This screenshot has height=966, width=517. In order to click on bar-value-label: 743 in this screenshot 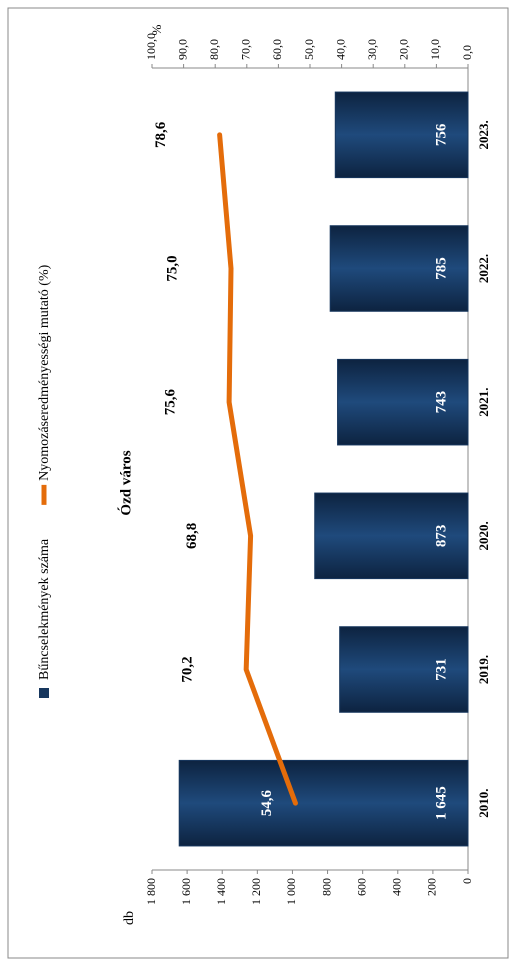, I will do `click(441, 402)`.